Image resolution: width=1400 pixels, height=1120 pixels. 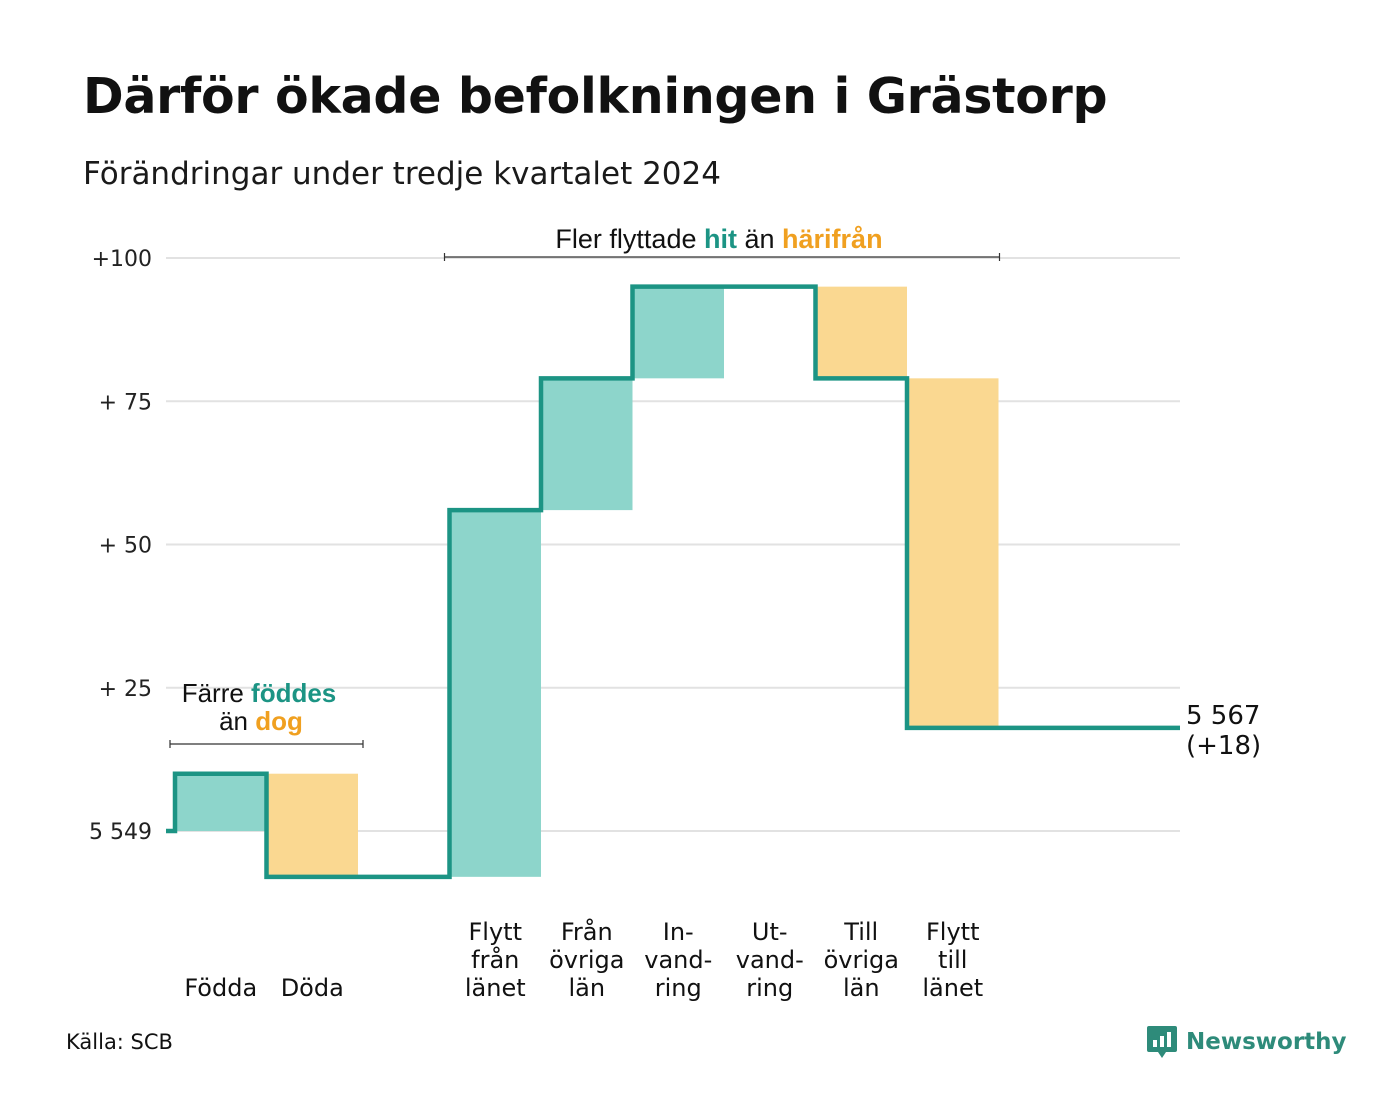 I want to click on annotation-segment: härifrån, so click(x=832, y=239).